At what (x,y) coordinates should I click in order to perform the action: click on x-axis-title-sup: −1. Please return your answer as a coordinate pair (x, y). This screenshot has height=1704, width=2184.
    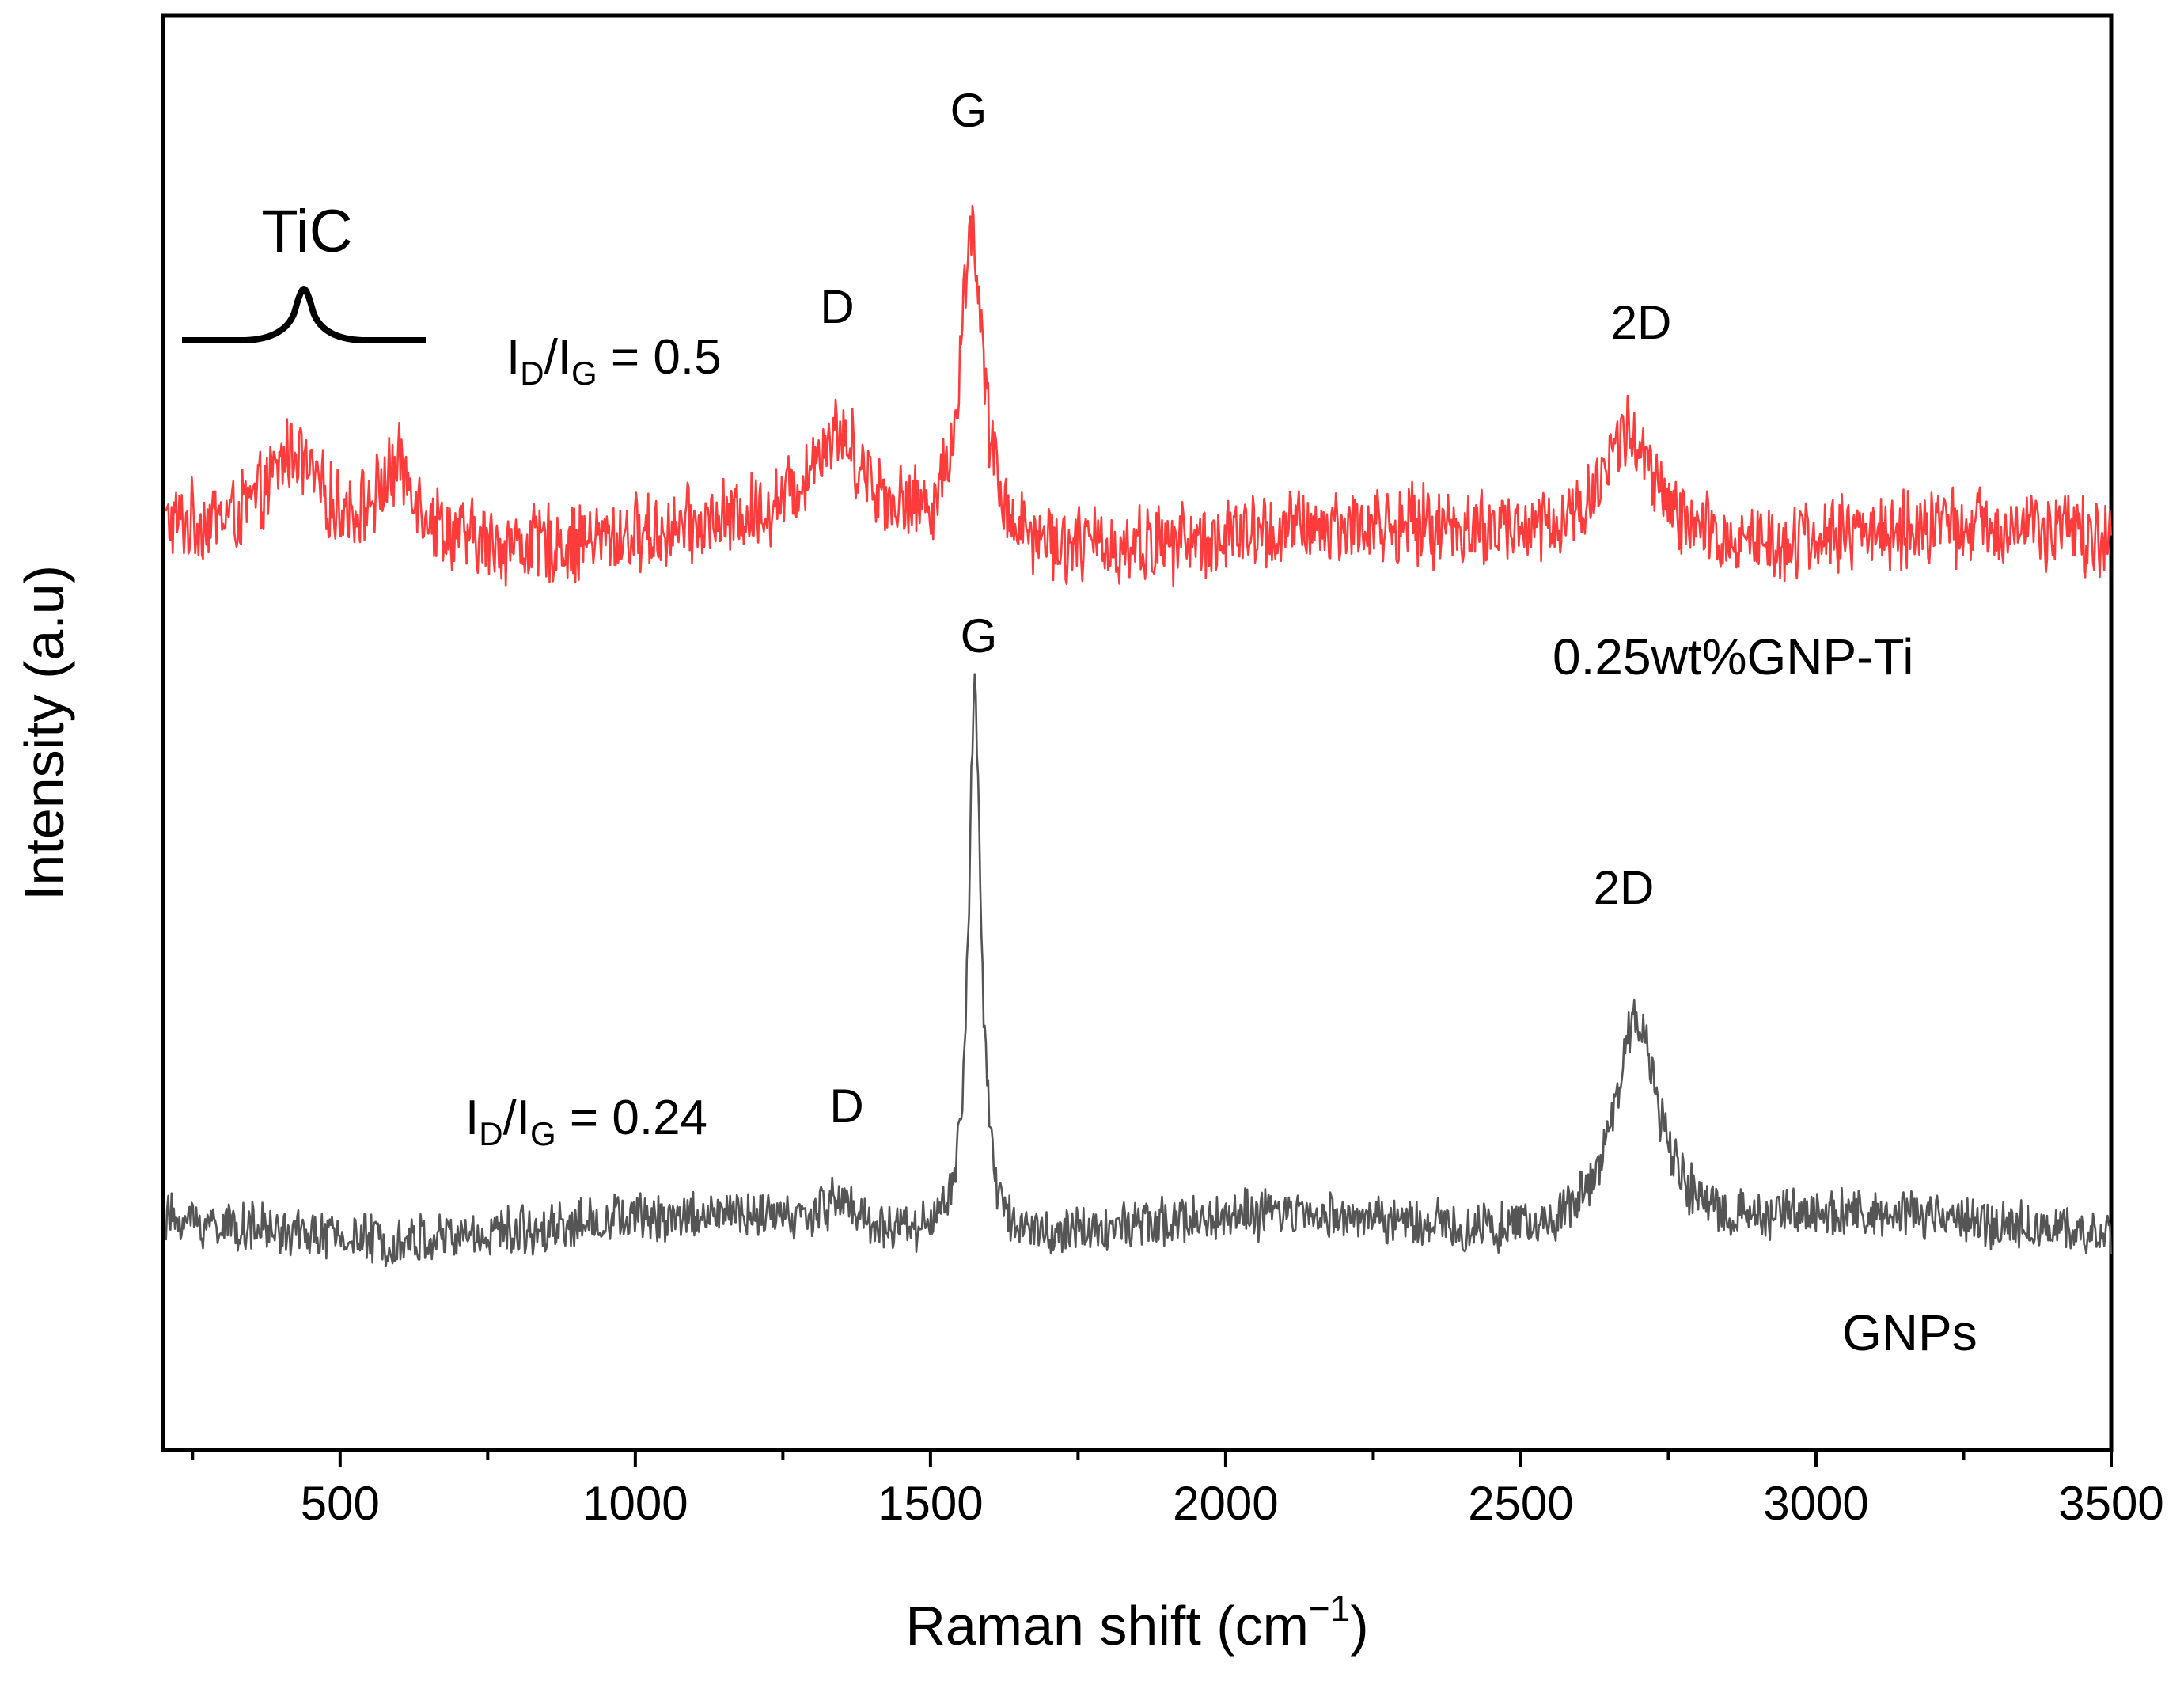
    Looking at the image, I should click on (1329, 1608).